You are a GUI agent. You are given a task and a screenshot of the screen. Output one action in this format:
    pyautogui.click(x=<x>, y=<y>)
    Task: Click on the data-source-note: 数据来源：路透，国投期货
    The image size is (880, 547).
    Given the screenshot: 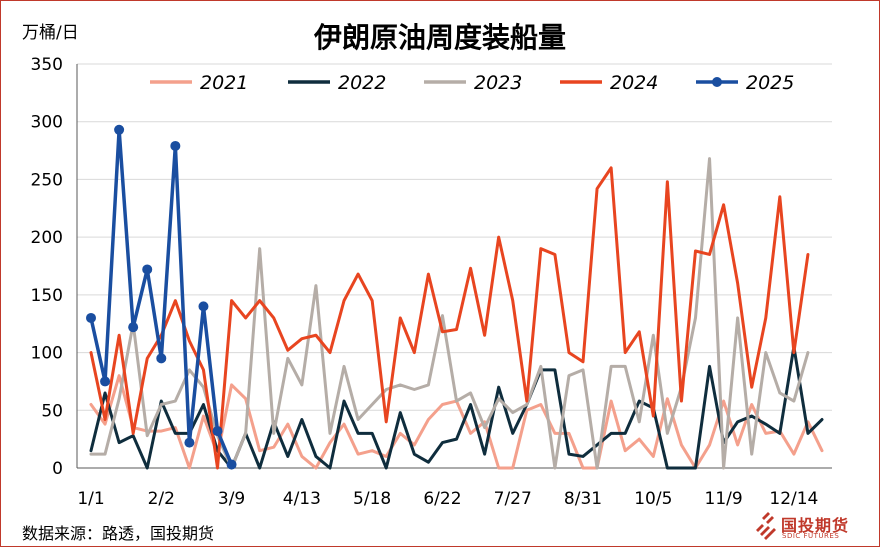 What is the action you would take?
    pyautogui.click(x=118, y=533)
    